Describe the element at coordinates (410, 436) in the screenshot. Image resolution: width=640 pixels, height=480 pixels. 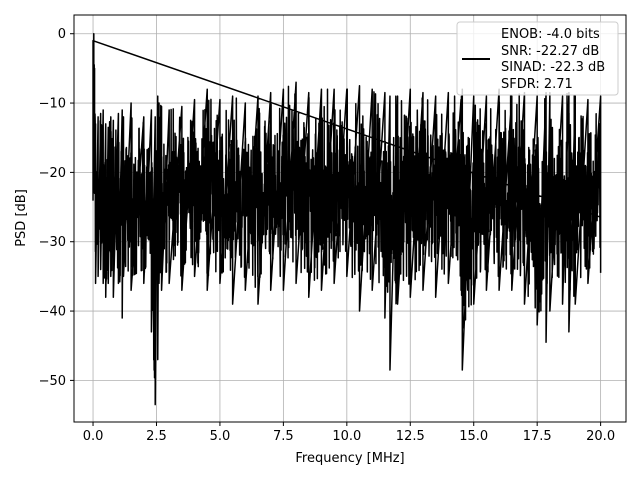
I see `x-tick-label: 12.5` at that location.